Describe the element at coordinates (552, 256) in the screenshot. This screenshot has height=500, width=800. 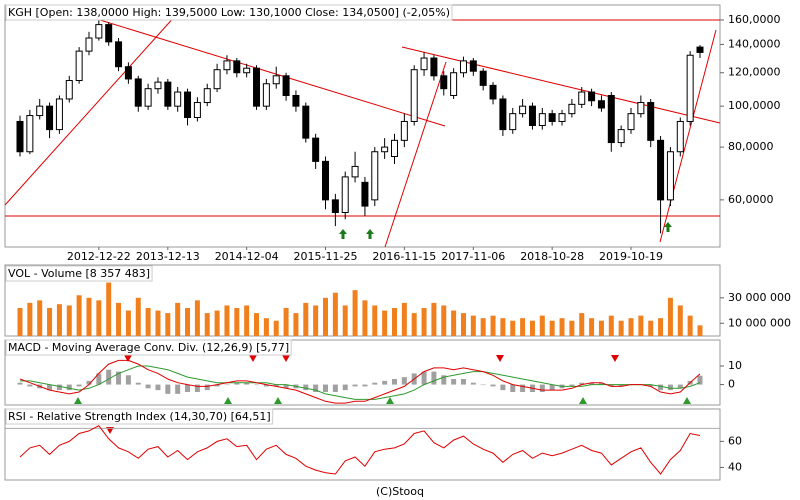
I see `x-tick-label: 2018-10-28` at that location.